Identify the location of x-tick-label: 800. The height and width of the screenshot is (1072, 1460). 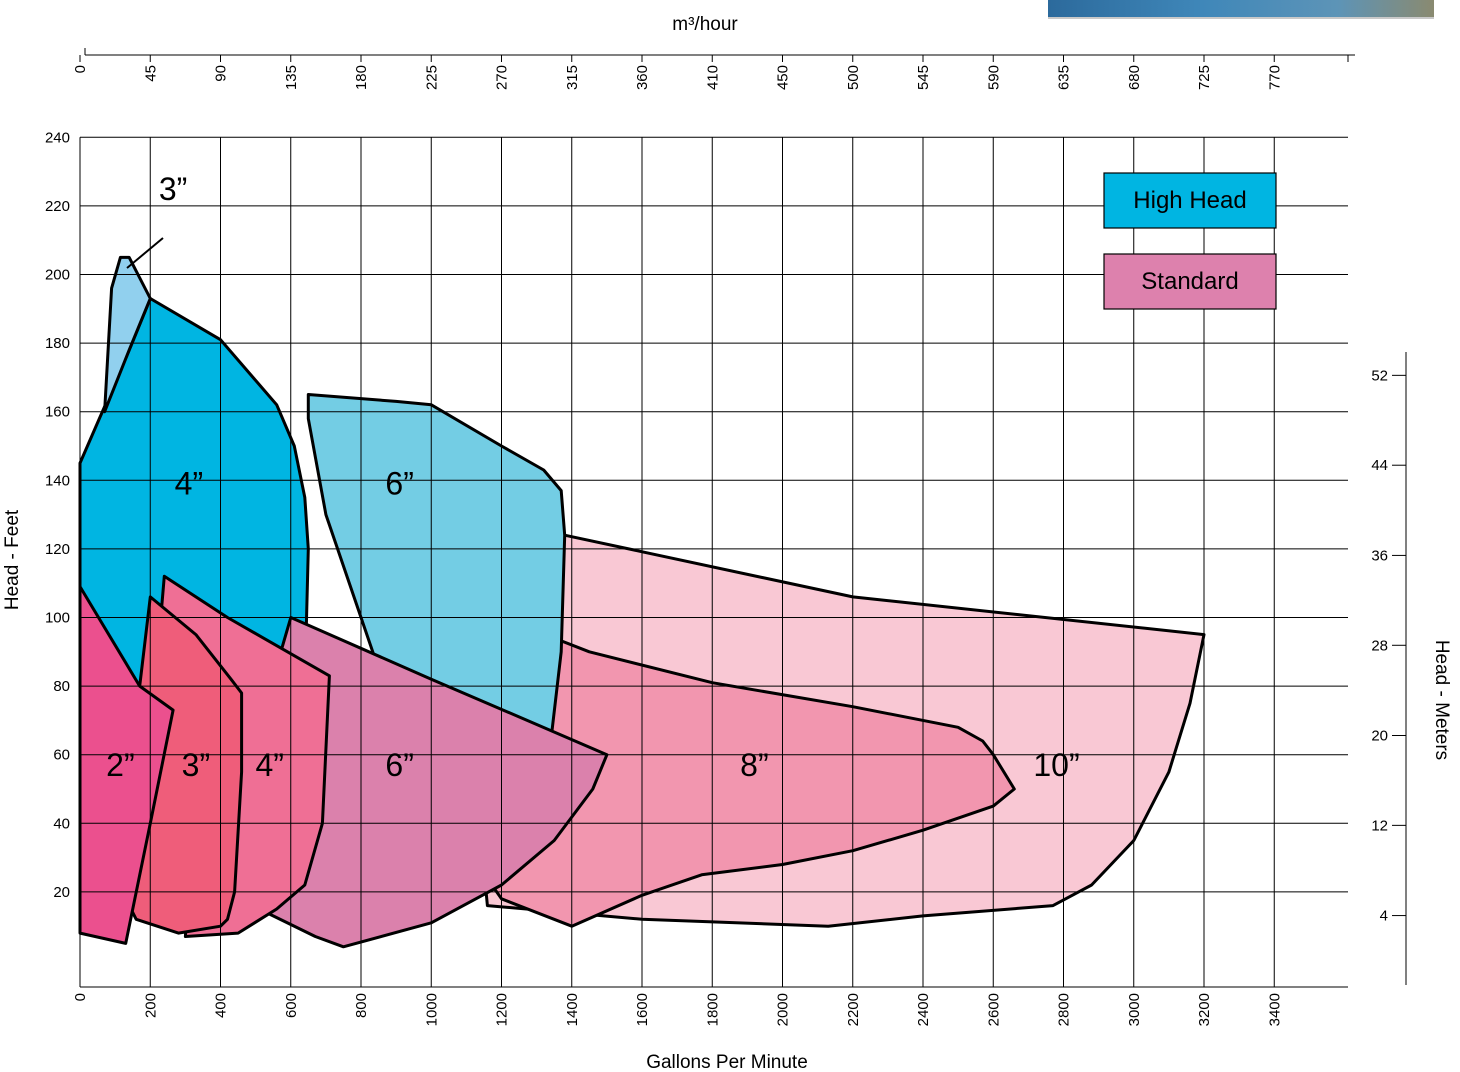
(361, 1005).